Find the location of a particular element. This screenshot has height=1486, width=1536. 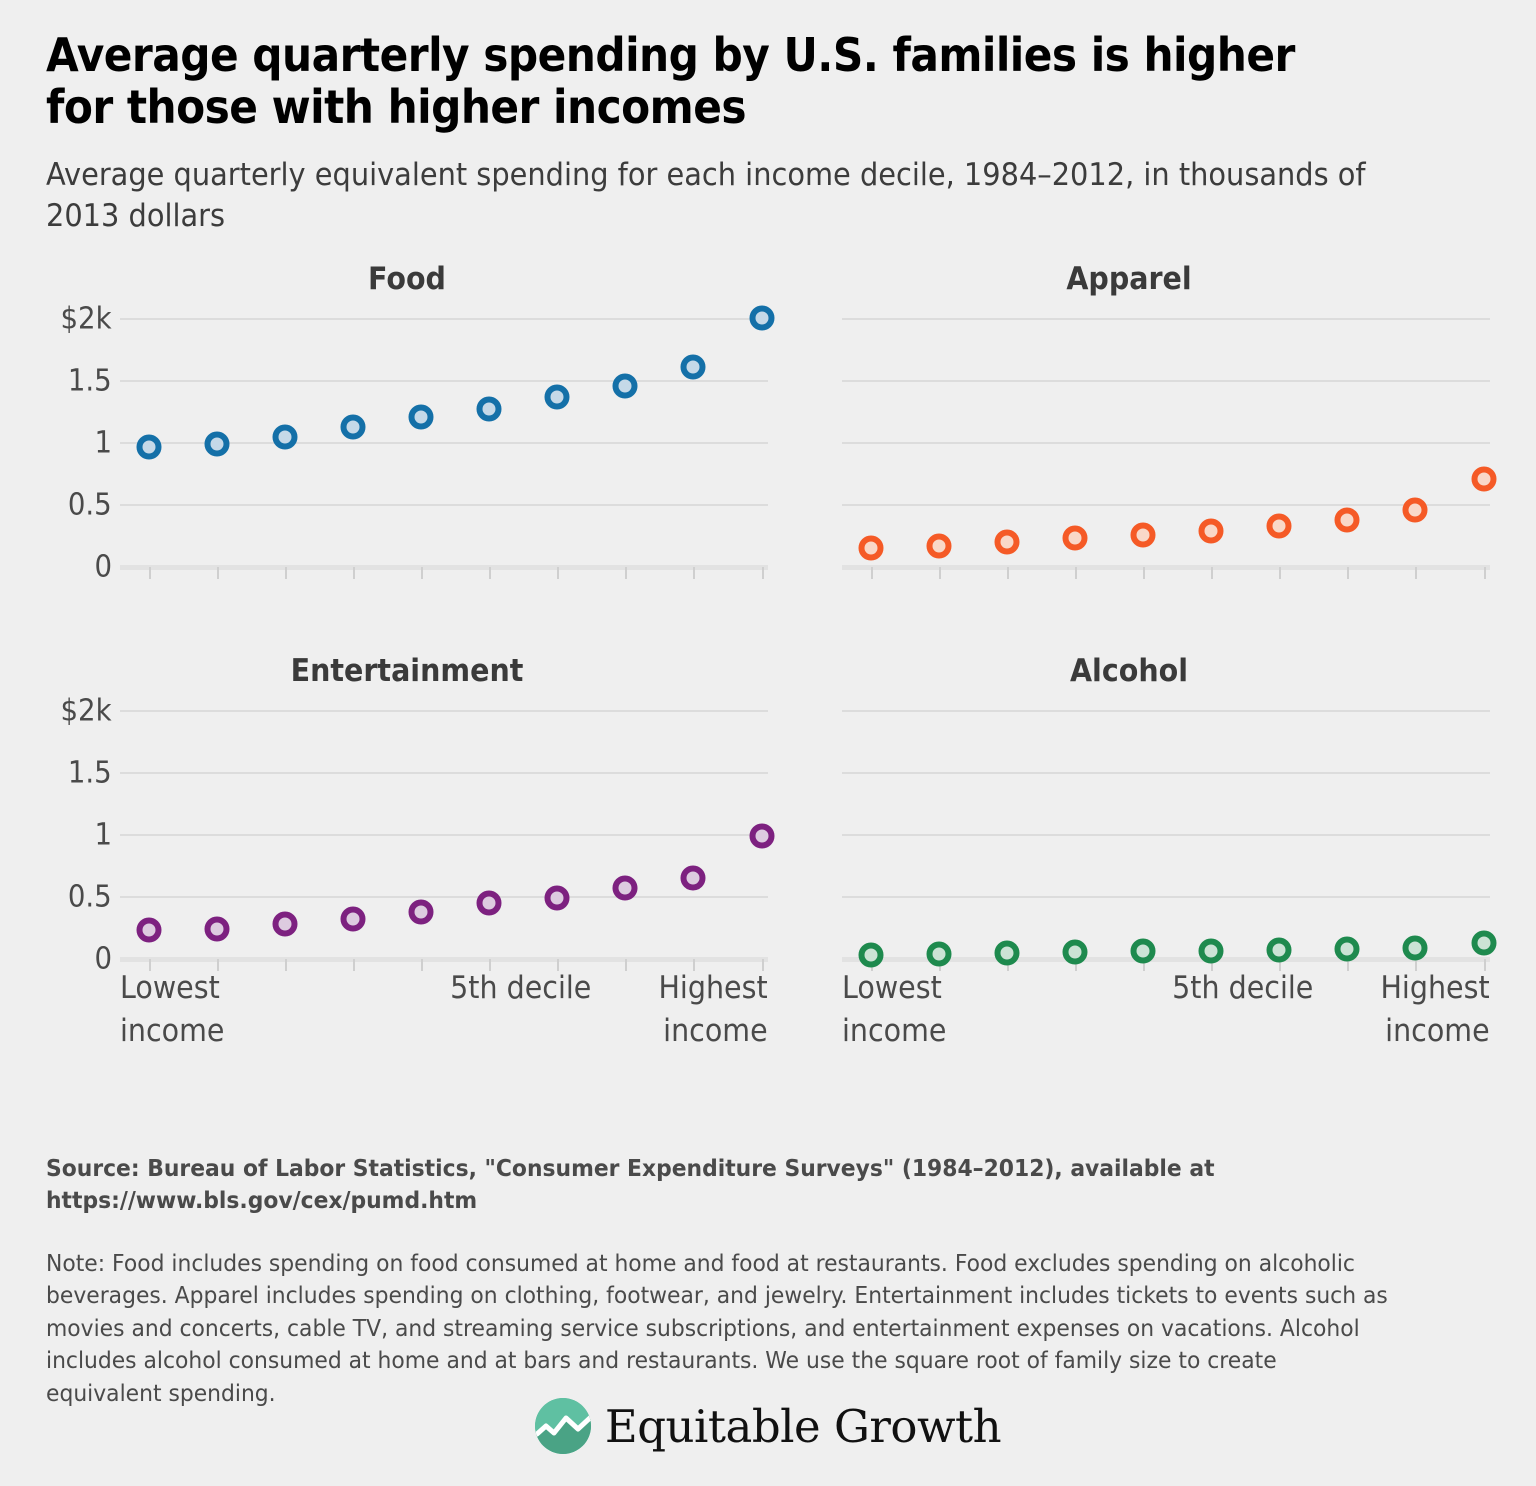

brand-logo: Equitable Growth is located at coordinates (768, 1426).